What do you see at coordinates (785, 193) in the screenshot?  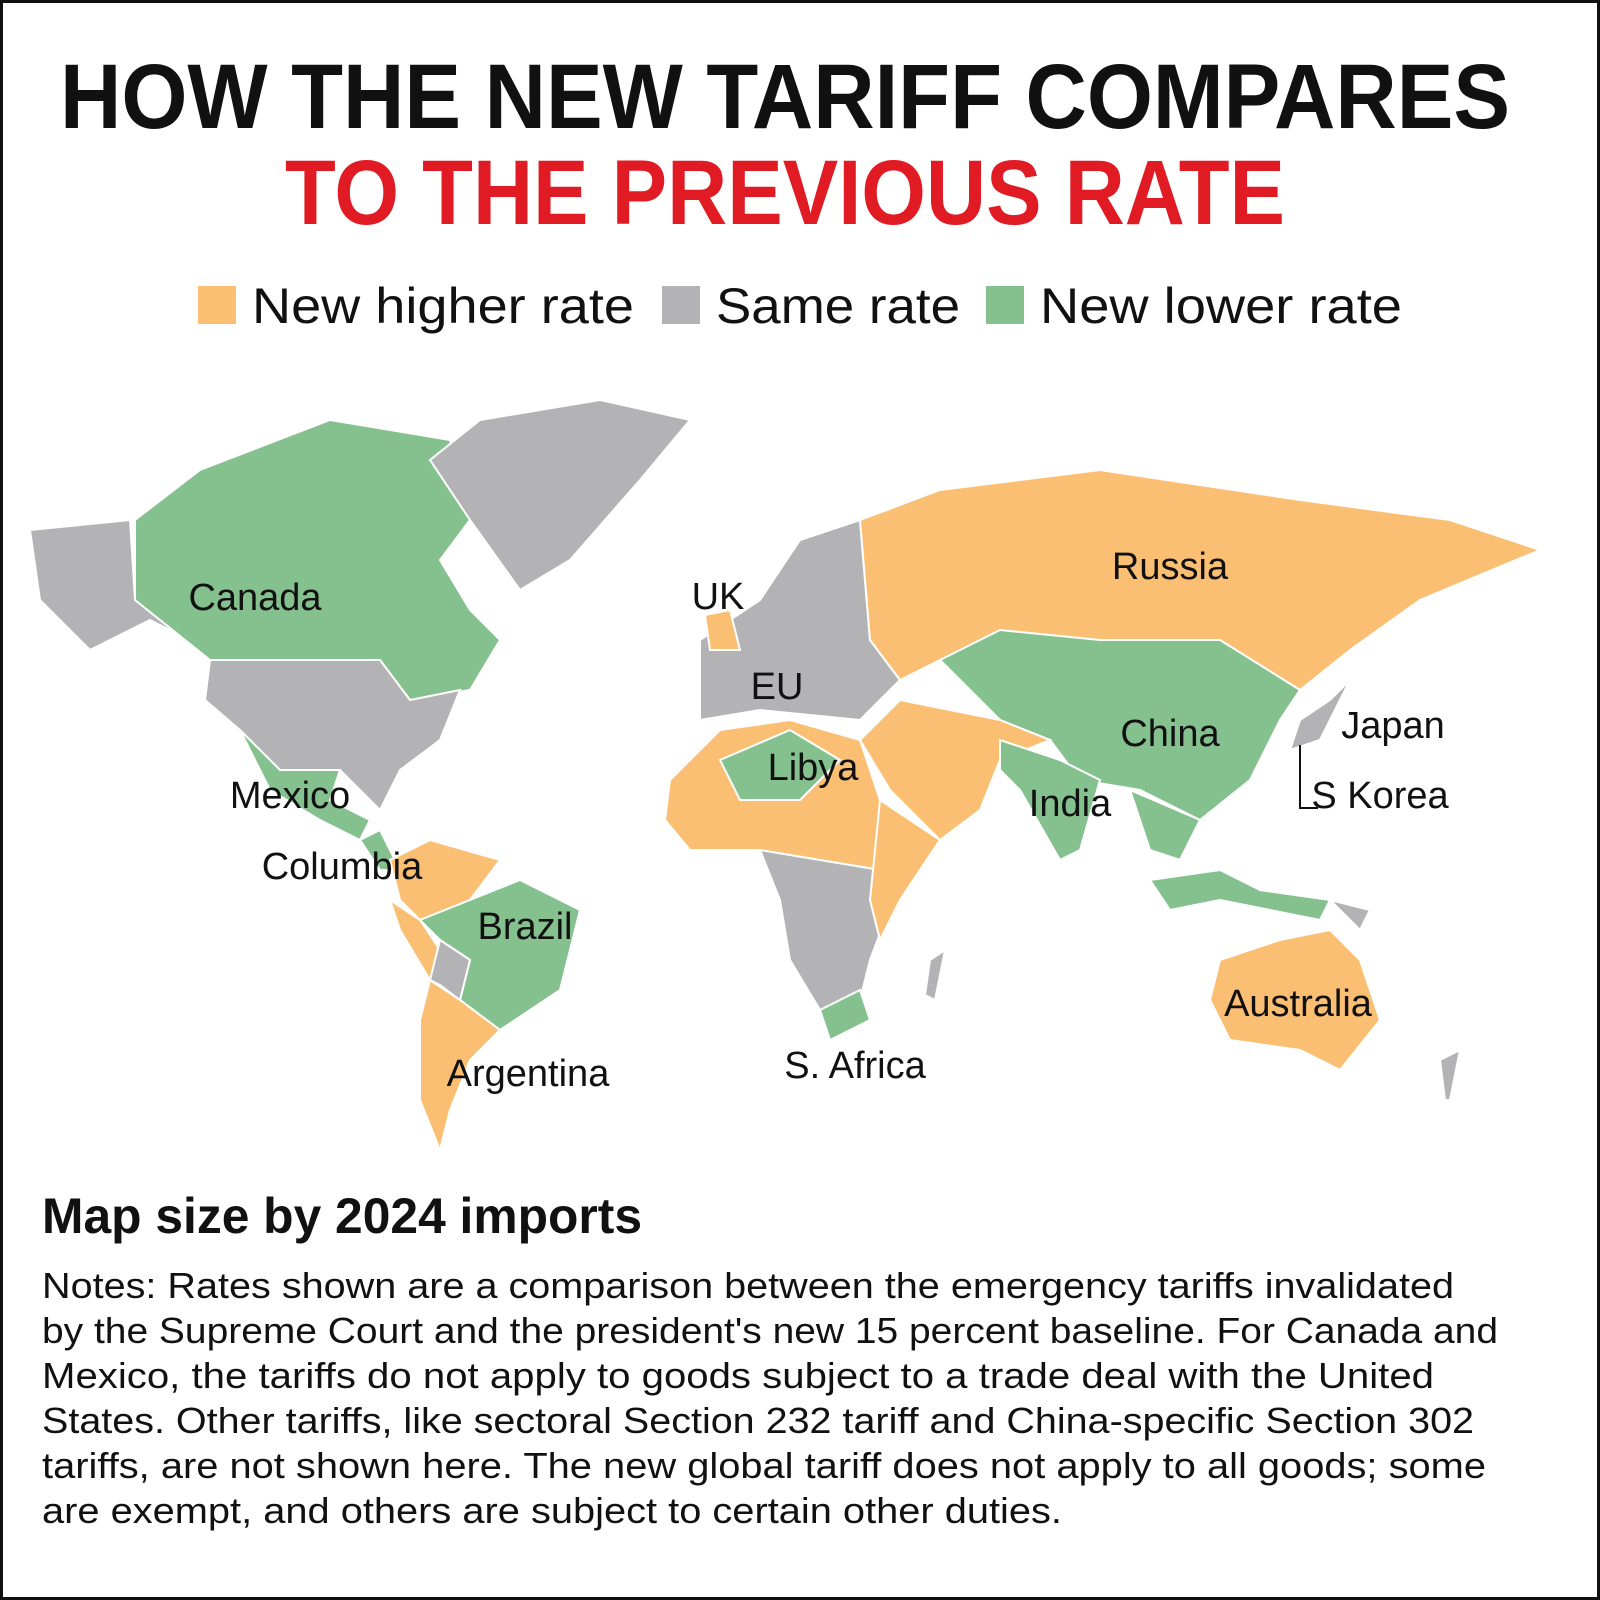 I see `title-line-2: TO THE PREVIOUS RATE` at bounding box center [785, 193].